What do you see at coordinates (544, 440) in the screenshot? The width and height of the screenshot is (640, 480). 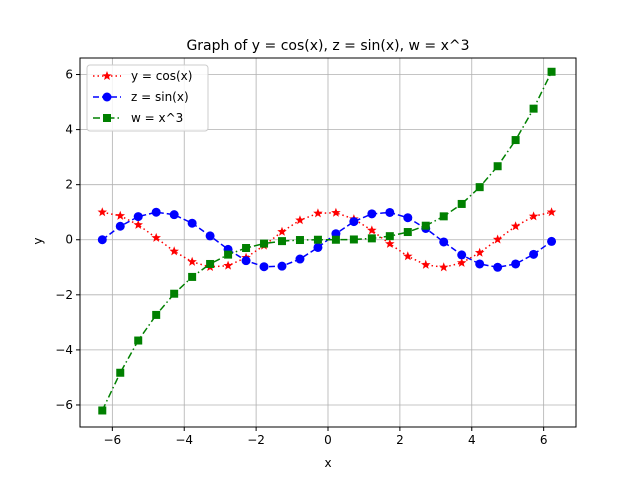 I see `x-tick-label: 6` at bounding box center [544, 440].